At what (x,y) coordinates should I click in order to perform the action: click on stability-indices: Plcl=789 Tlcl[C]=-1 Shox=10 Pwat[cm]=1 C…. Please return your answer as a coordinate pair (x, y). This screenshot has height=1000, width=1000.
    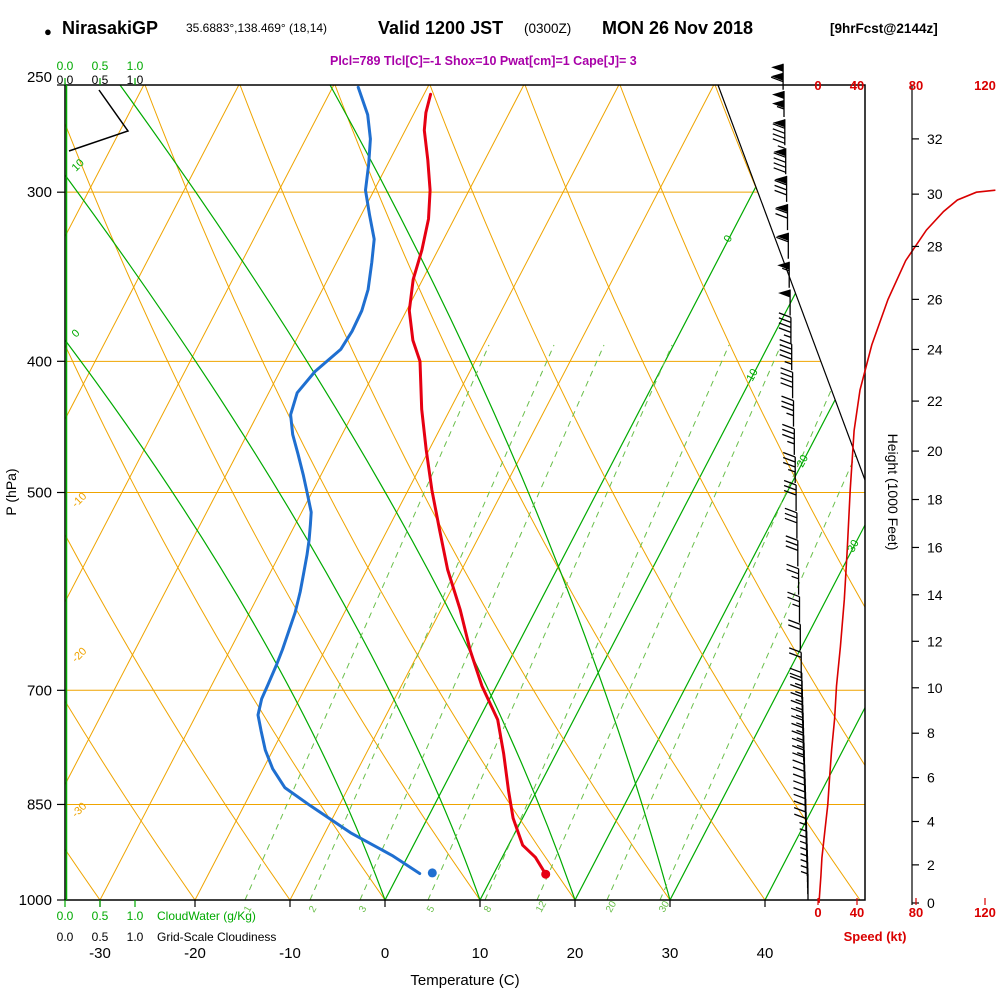
    Looking at the image, I should click on (483, 61).